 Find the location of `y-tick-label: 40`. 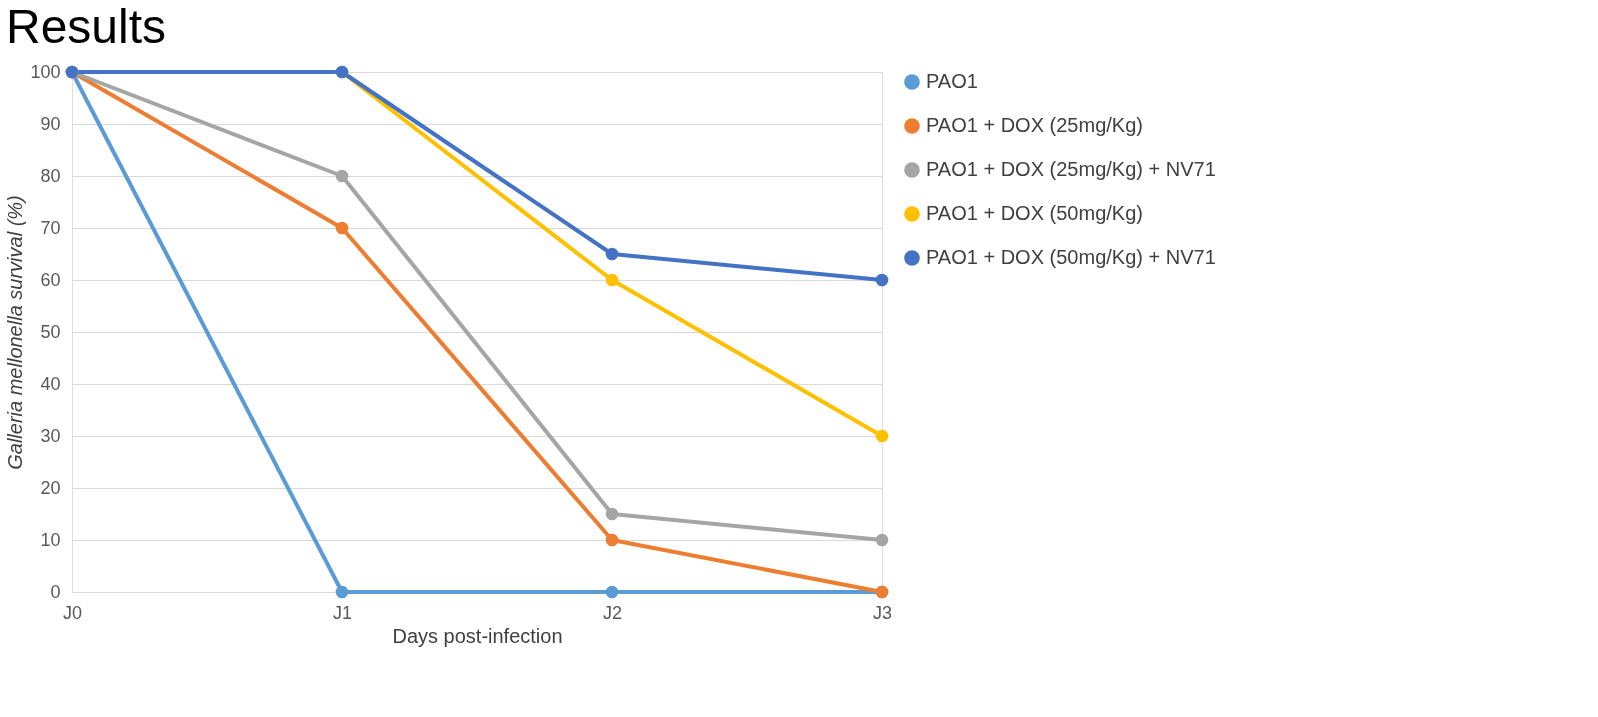

y-tick-label: 40 is located at coordinates (50, 383).